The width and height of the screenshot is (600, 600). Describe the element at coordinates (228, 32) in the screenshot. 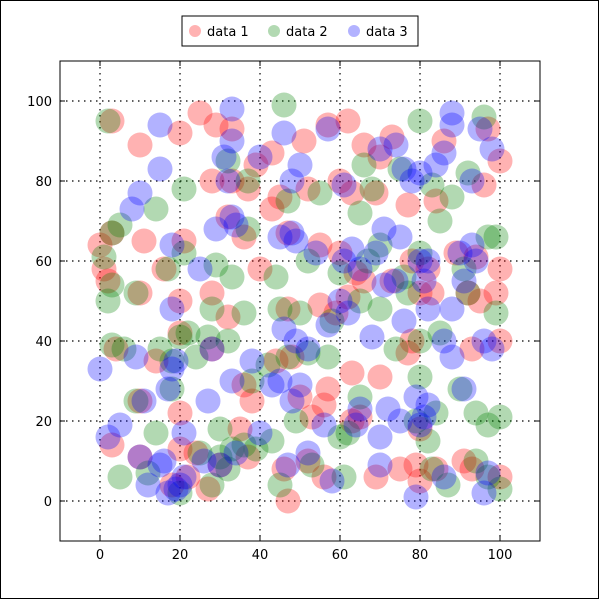

I see `legend-label: data 1` at that location.